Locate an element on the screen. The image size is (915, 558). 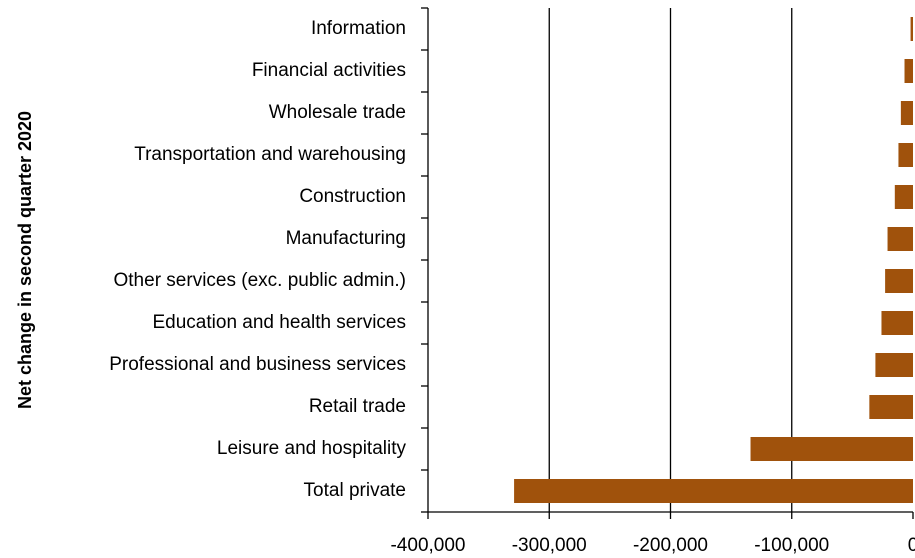
y-axis-title: Net change in second quarter 2020 is located at coordinates (25, 260).